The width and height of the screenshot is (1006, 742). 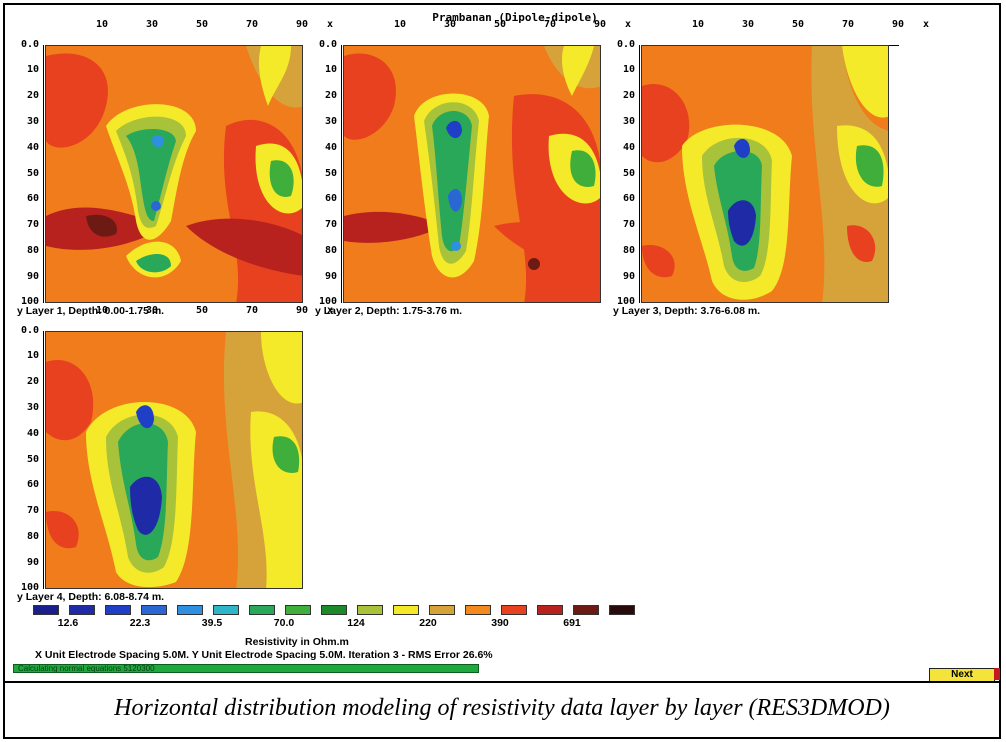 What do you see at coordinates (691, 311) in the screenshot?
I see `layer-caption-text: Layer 3, Depth: 3.76-6.08 m.` at bounding box center [691, 311].